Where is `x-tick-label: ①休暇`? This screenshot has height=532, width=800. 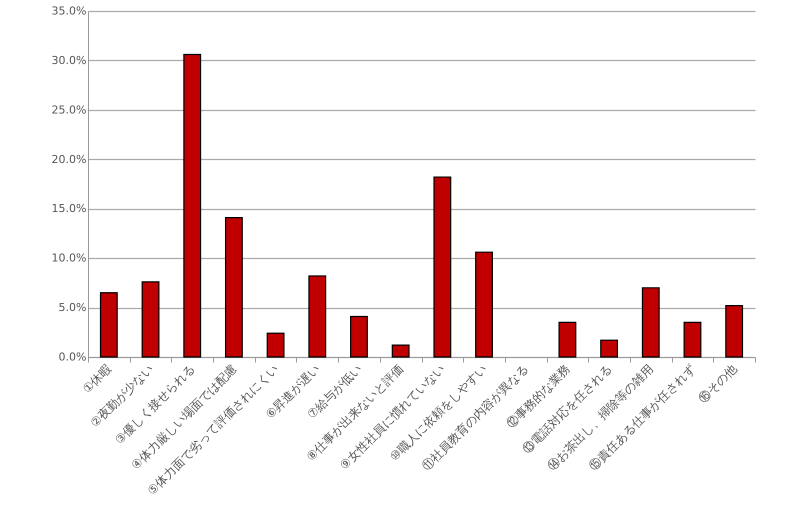 x-tick-label: ①休暇 is located at coordinates (97, 379).